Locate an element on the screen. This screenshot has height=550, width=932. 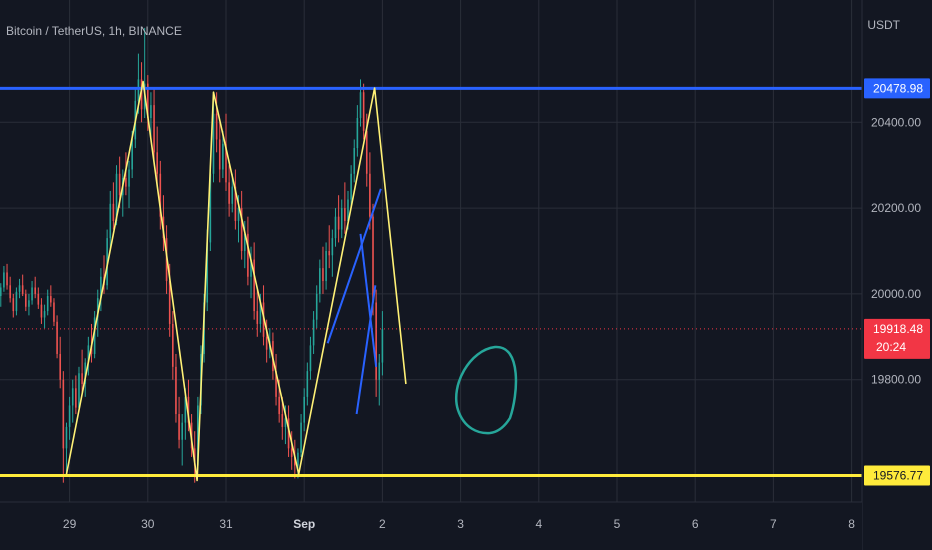
support-price-label-bg is located at coordinates (897, 475).